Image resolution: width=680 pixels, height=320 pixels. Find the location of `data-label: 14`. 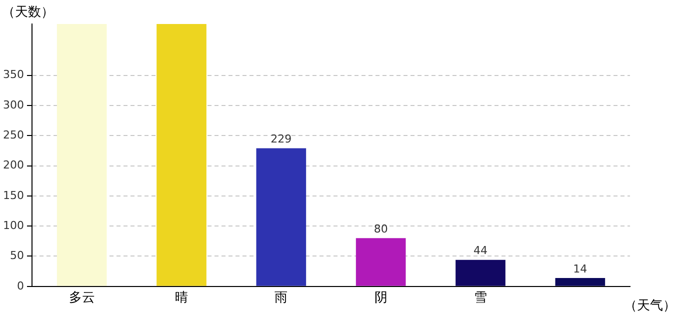

data-label: 14 is located at coordinates (580, 269).